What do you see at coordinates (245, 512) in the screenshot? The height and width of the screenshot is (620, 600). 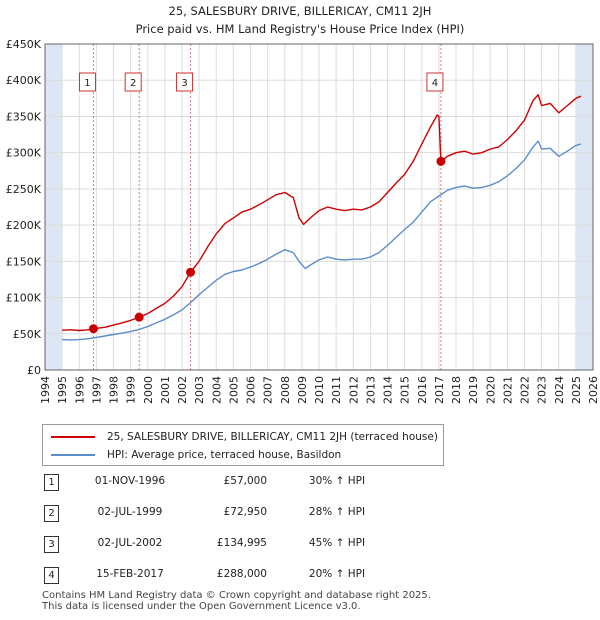 I see `sale-price: £72,950` at bounding box center [245, 512].